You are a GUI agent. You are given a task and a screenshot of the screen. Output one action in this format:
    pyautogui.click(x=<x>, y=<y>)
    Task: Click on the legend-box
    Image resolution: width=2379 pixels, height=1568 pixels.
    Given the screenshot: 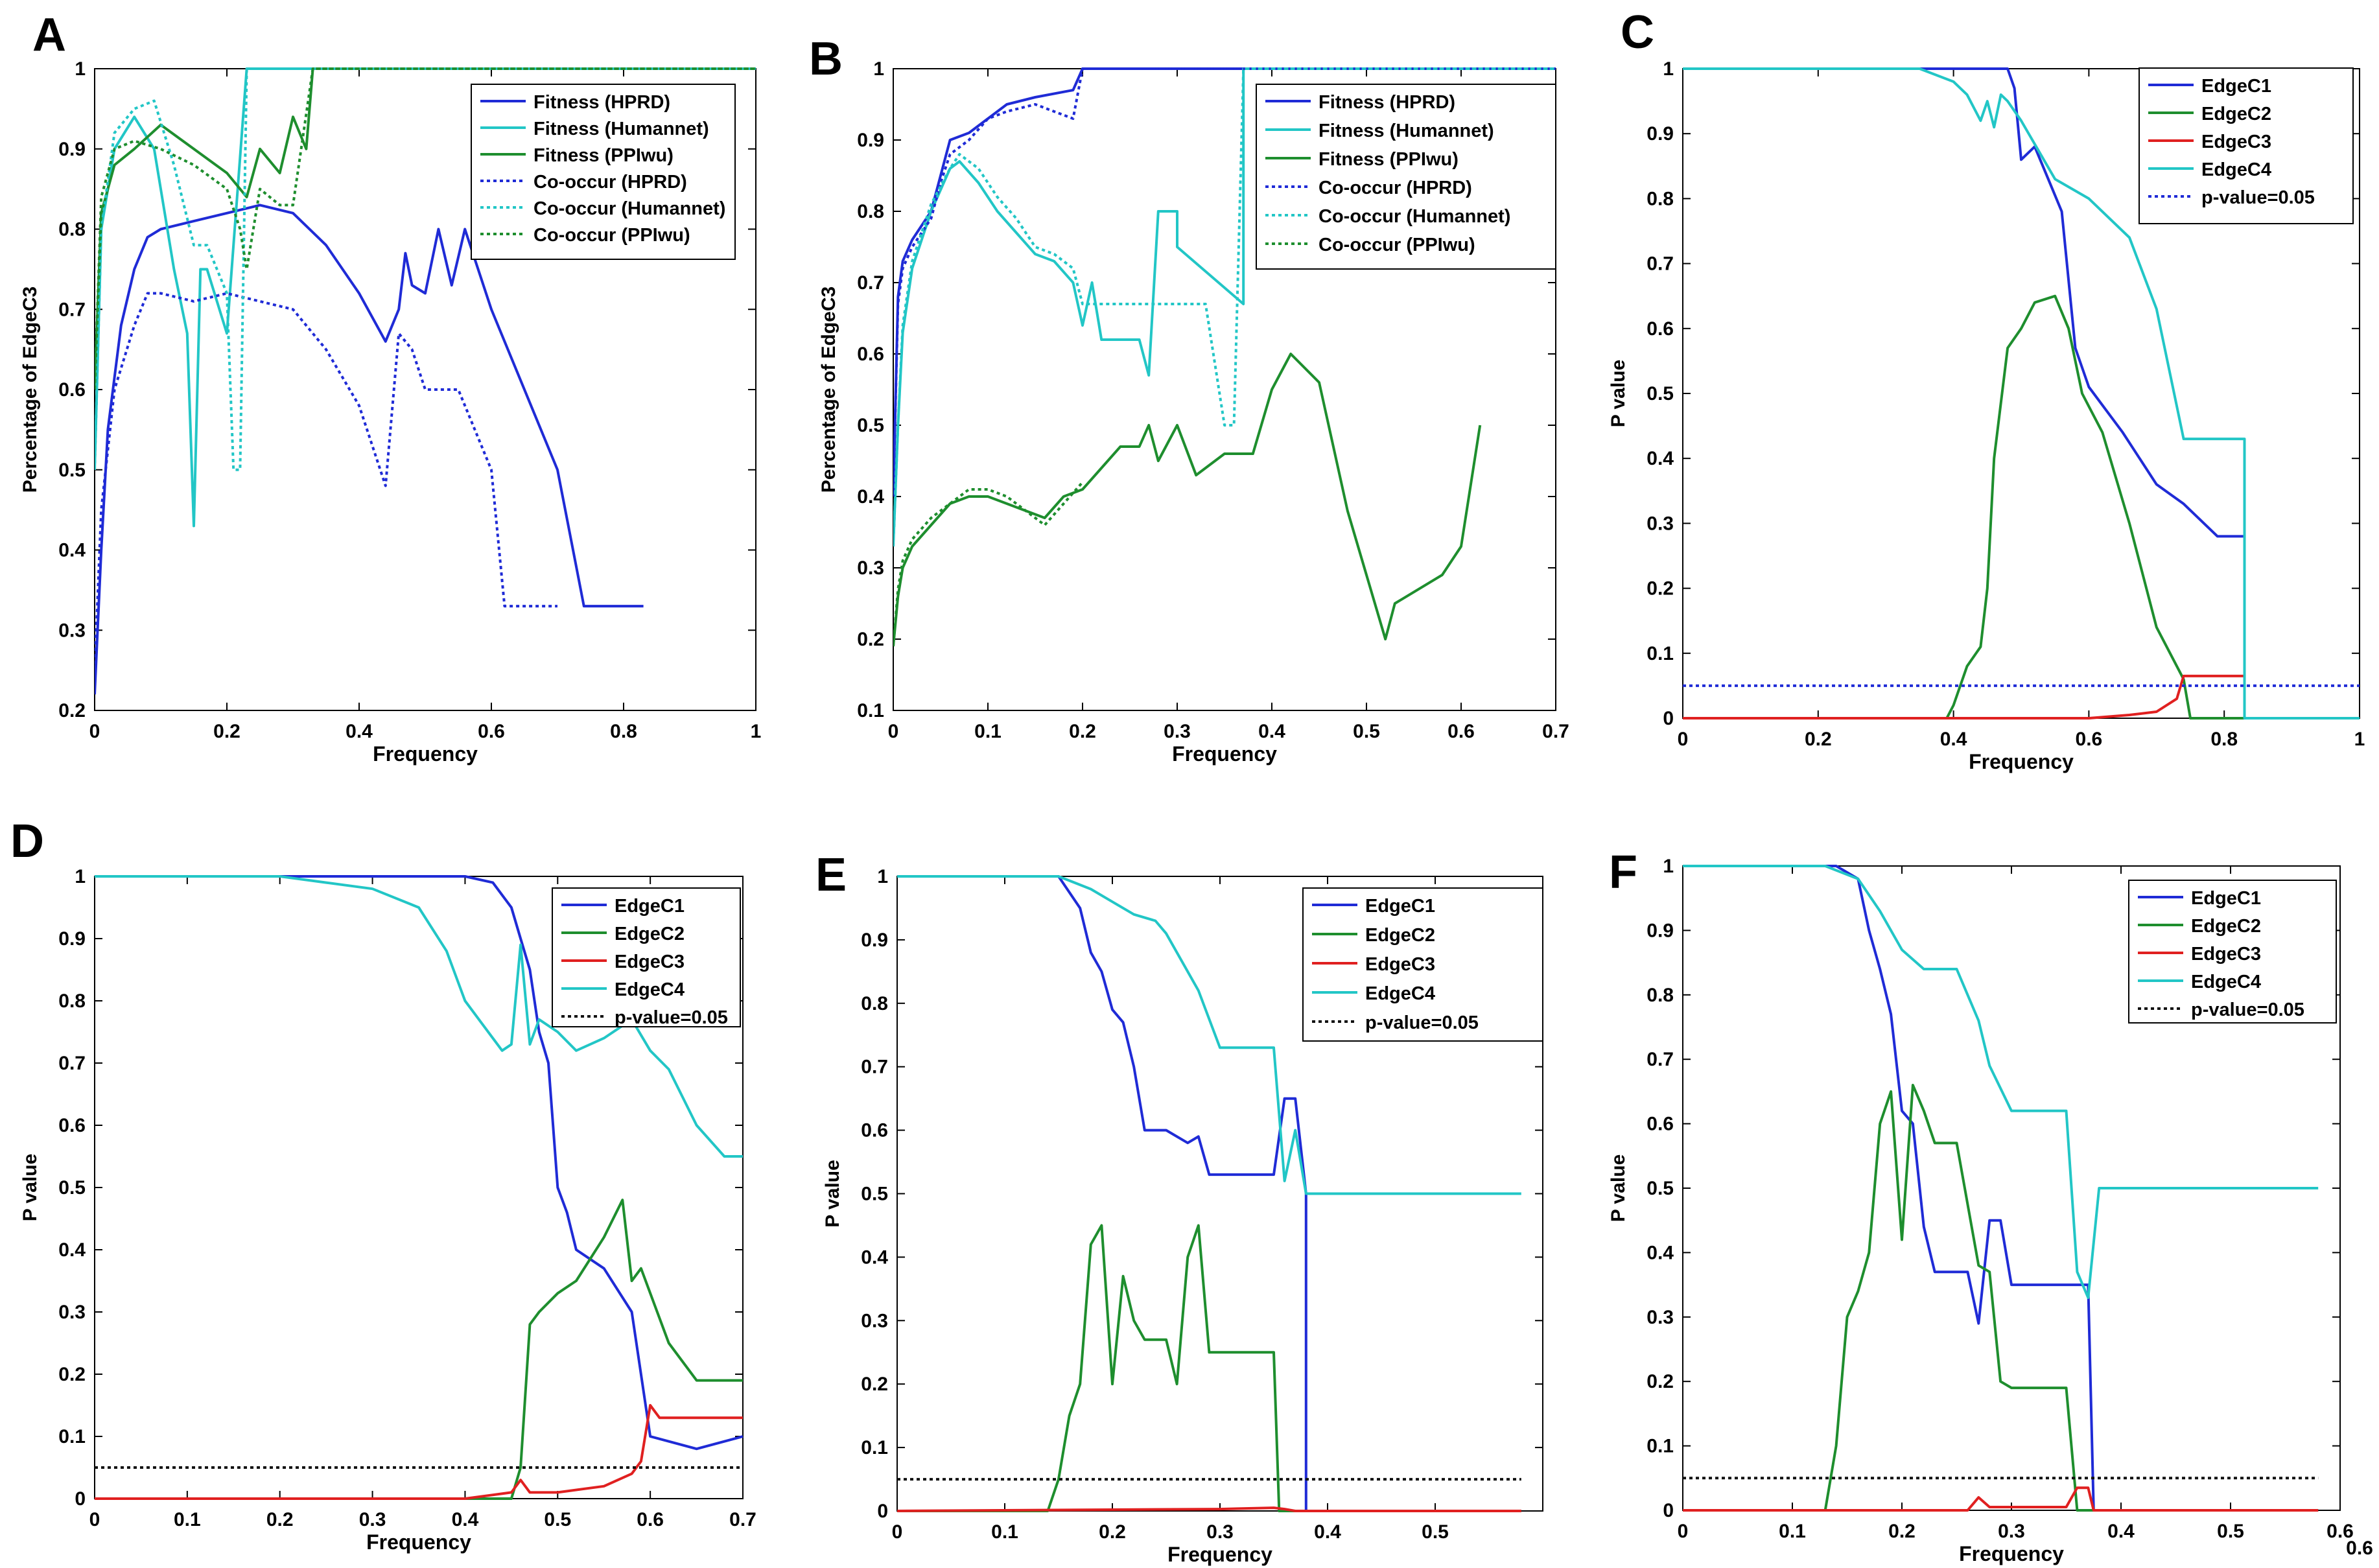 What is the action you would take?
    pyautogui.click(x=1406, y=177)
    